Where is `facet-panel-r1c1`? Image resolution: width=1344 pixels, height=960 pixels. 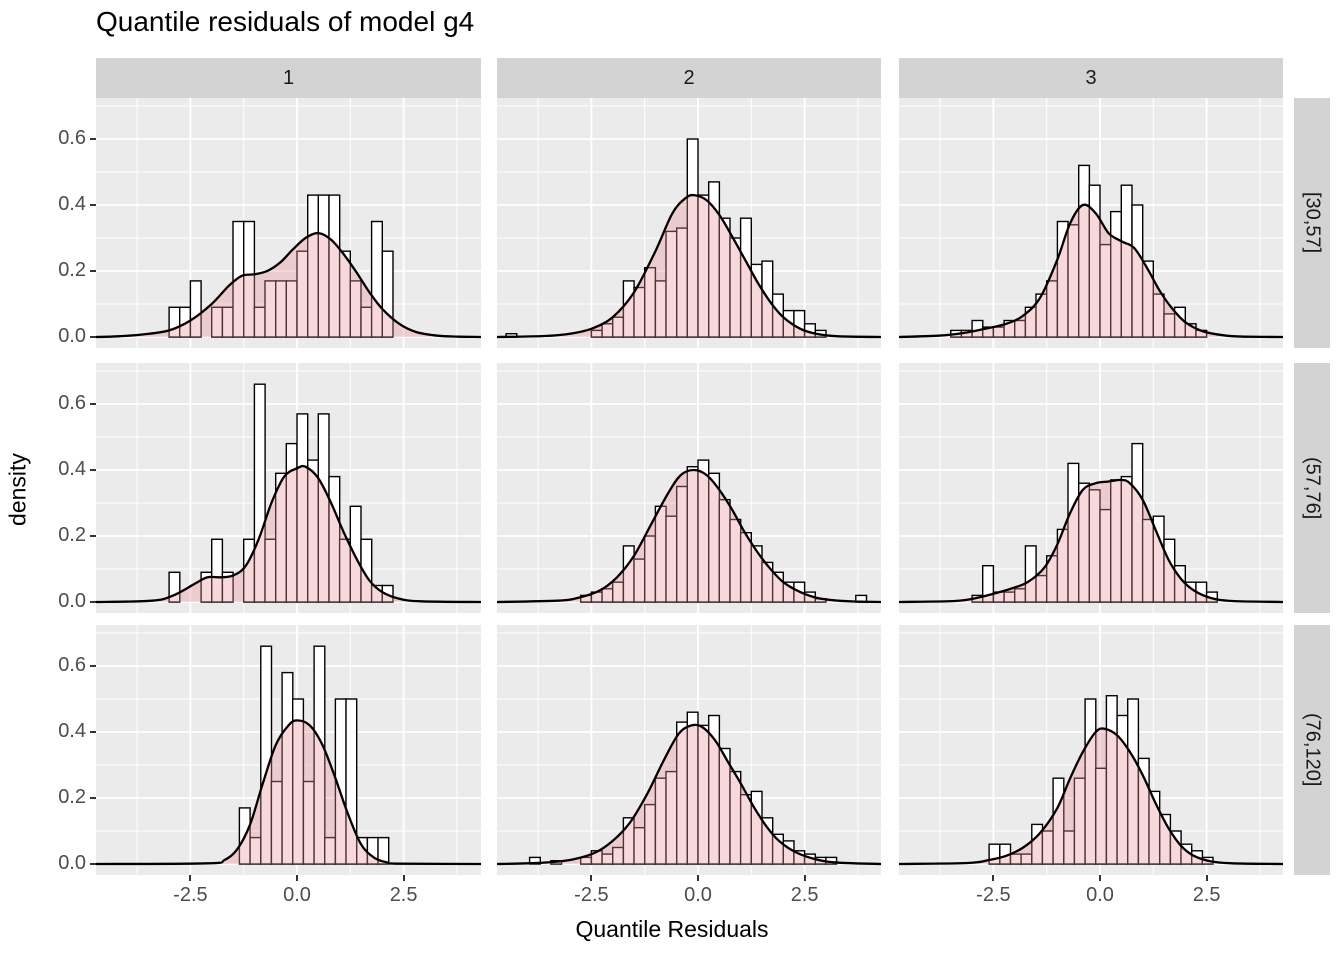
facet-panel-r1c1 is located at coordinates (288, 223).